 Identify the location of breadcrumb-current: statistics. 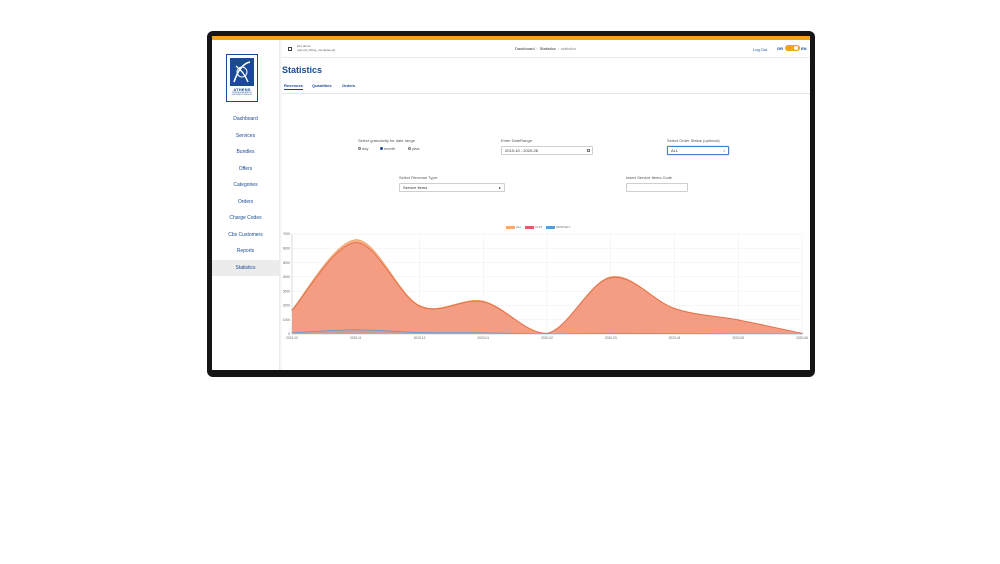
(568, 48).